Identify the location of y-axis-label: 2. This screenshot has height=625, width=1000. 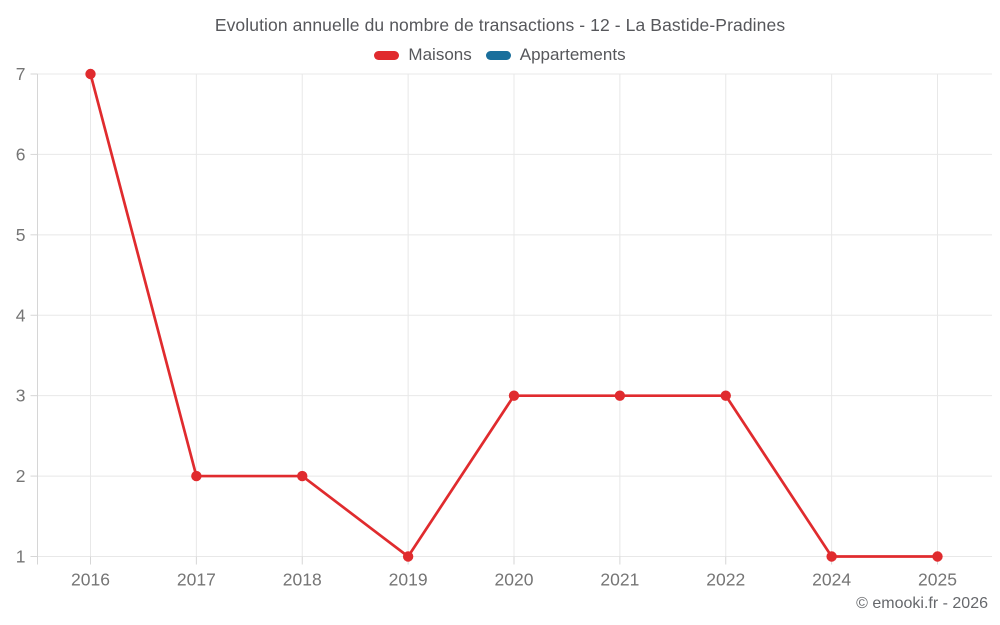
(21, 476).